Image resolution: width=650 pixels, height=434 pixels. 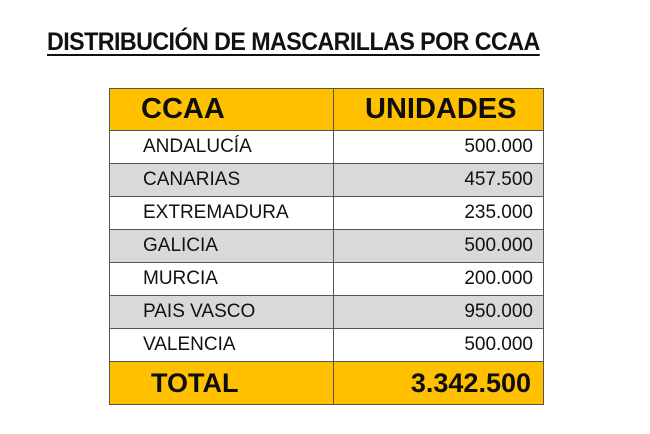 I want to click on table-row: PAIS VASCO 950.000, so click(x=326, y=312).